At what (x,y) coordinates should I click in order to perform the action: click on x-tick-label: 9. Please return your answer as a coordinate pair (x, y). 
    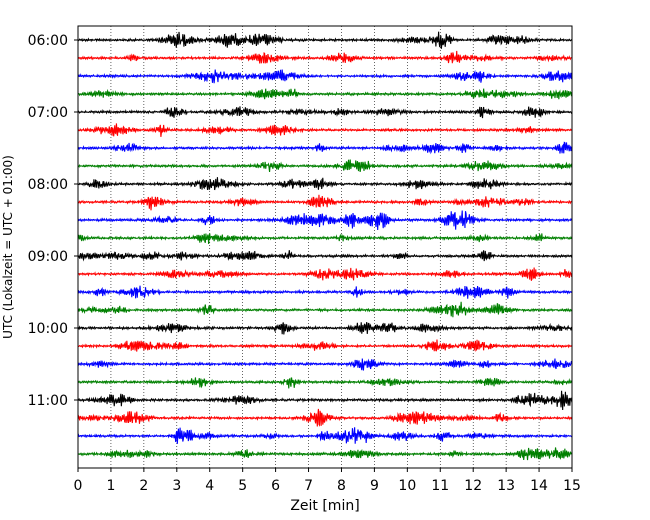
    Looking at the image, I should click on (374, 486).